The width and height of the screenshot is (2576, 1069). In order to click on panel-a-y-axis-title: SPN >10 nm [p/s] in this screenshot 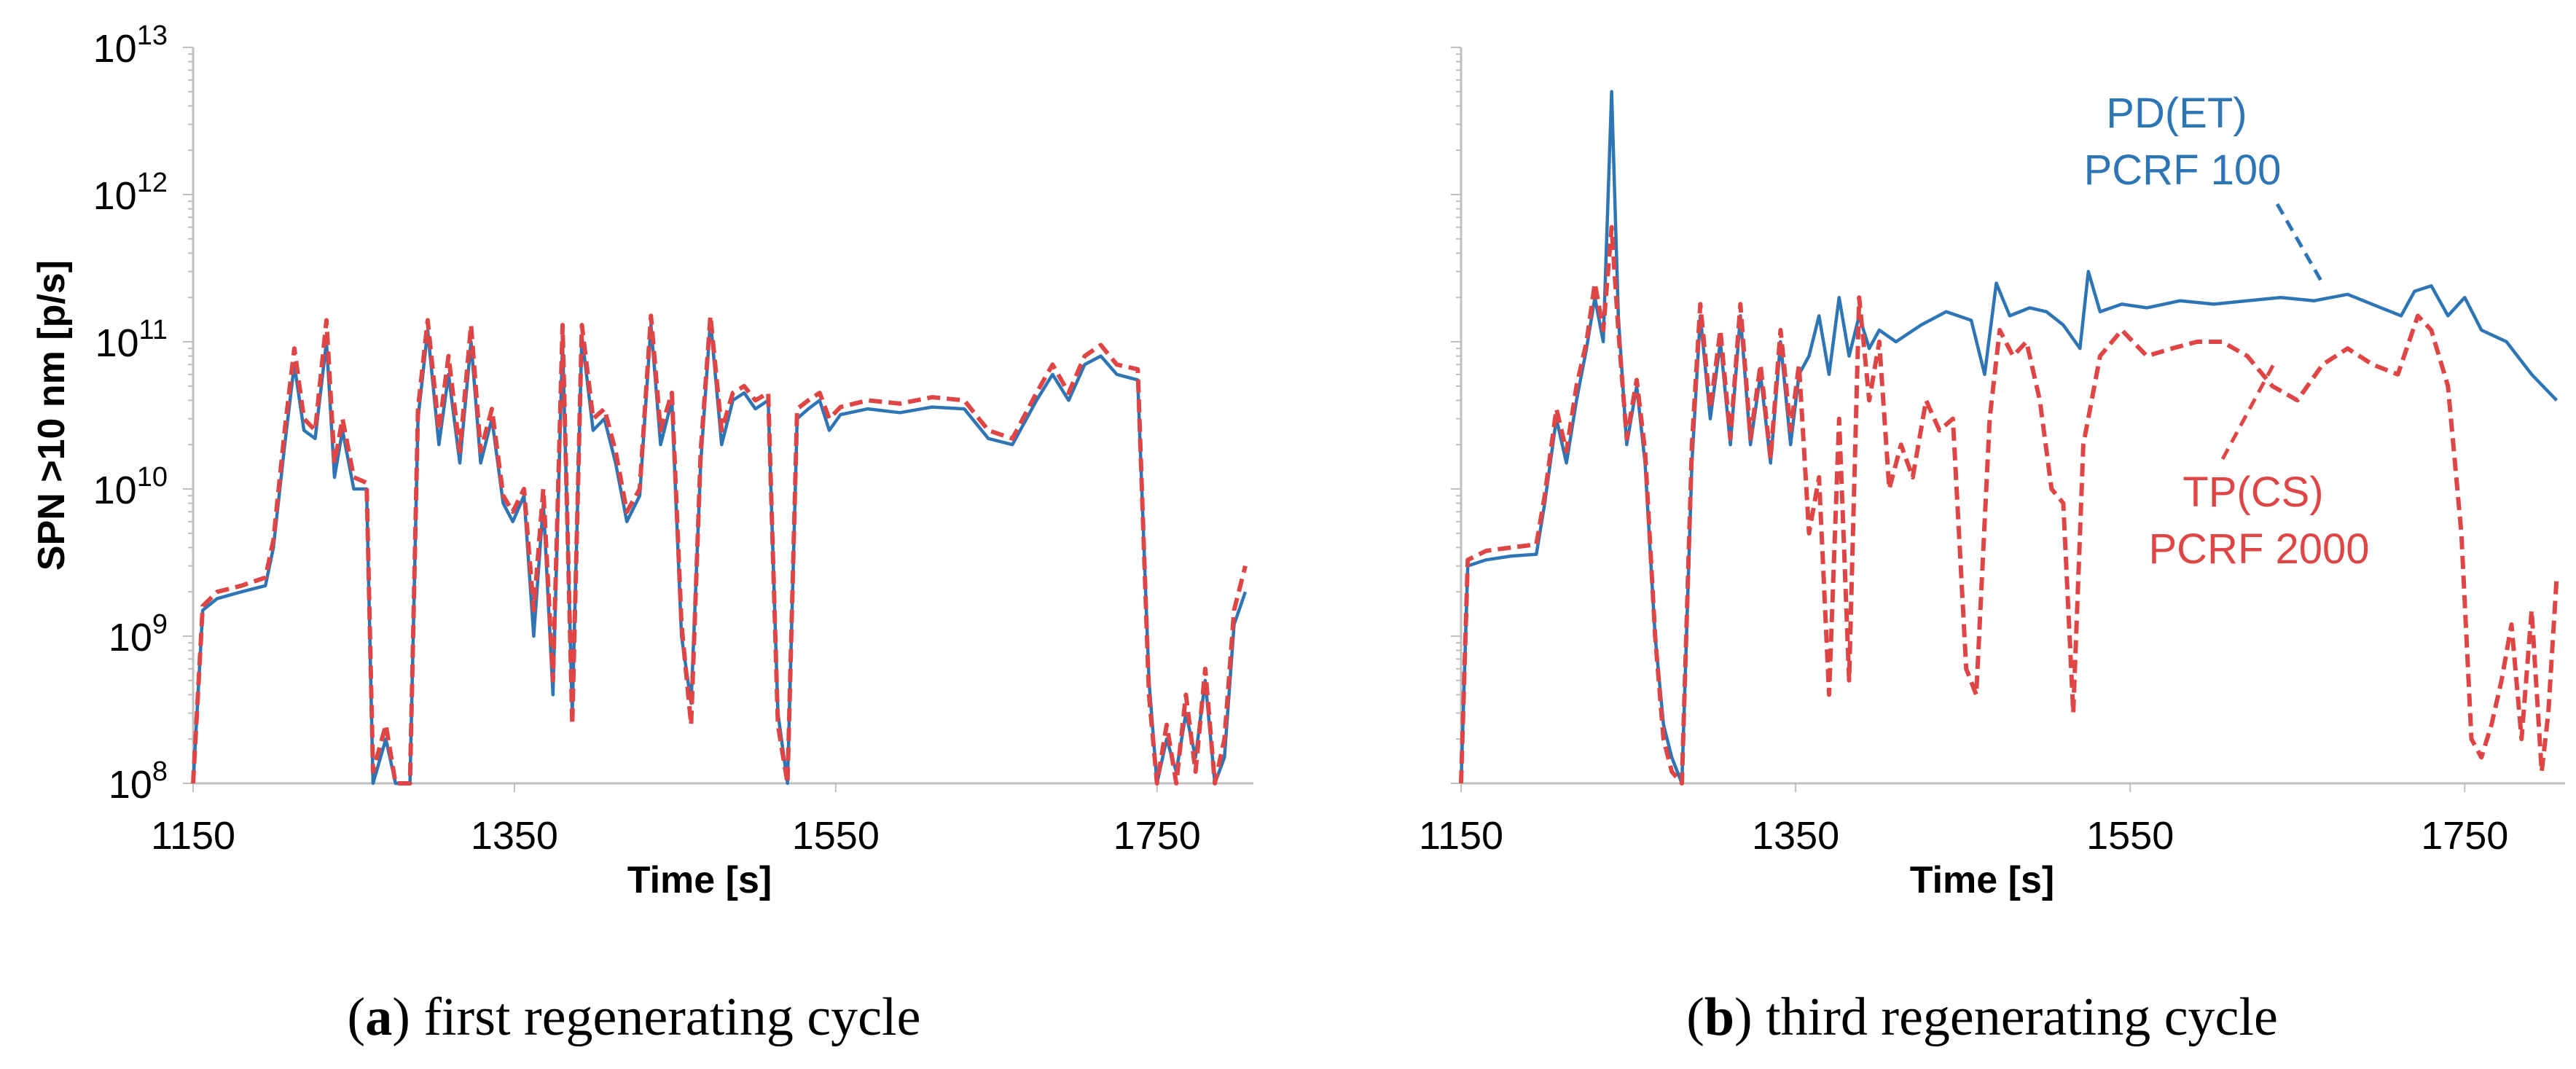, I will do `click(52, 415)`.